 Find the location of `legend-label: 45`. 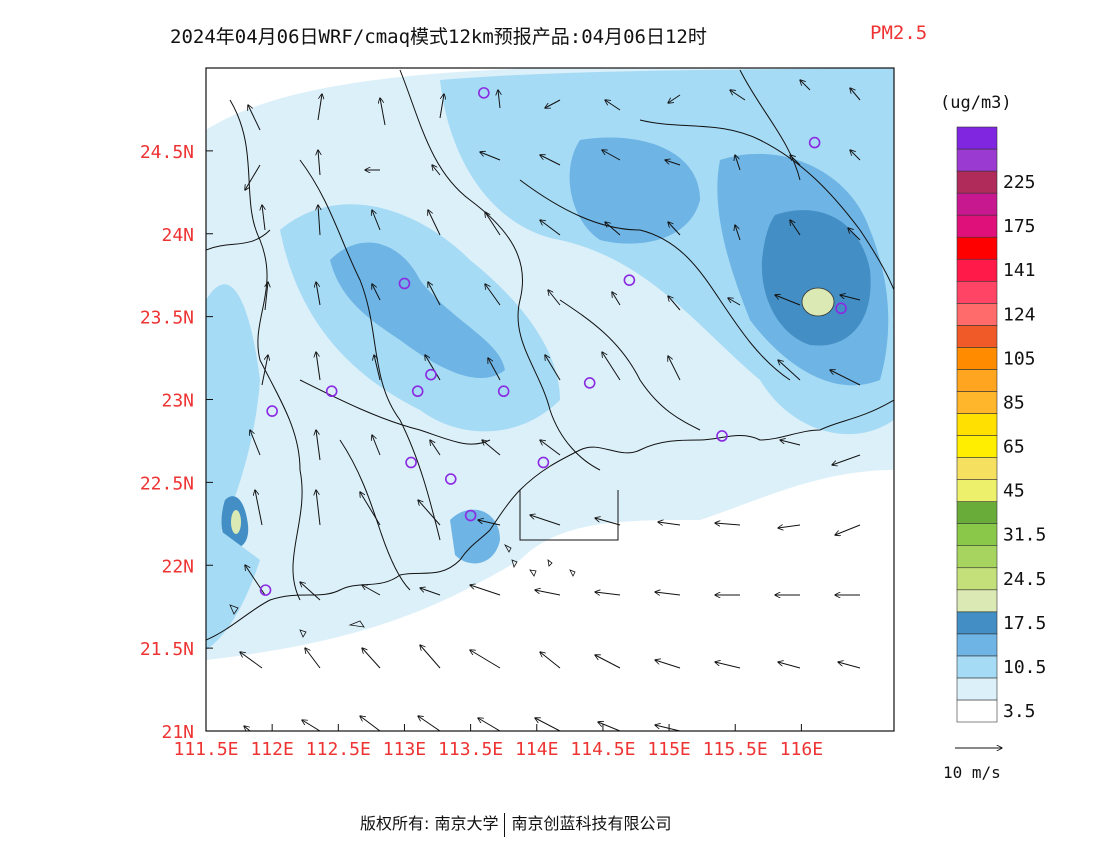

legend-label: 45 is located at coordinates (1014, 491).